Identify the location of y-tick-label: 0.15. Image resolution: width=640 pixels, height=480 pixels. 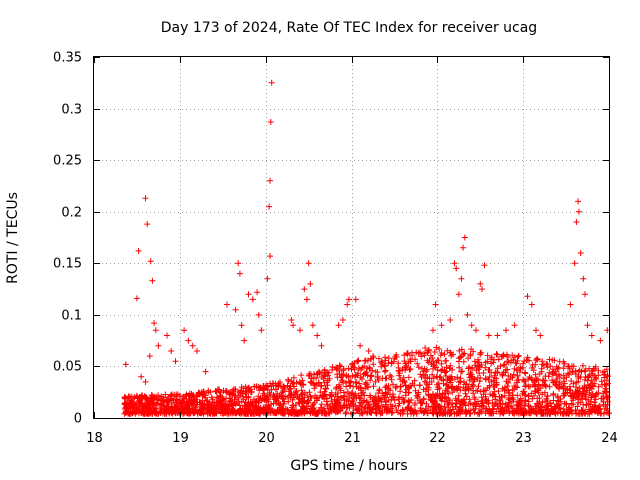
(67, 264).